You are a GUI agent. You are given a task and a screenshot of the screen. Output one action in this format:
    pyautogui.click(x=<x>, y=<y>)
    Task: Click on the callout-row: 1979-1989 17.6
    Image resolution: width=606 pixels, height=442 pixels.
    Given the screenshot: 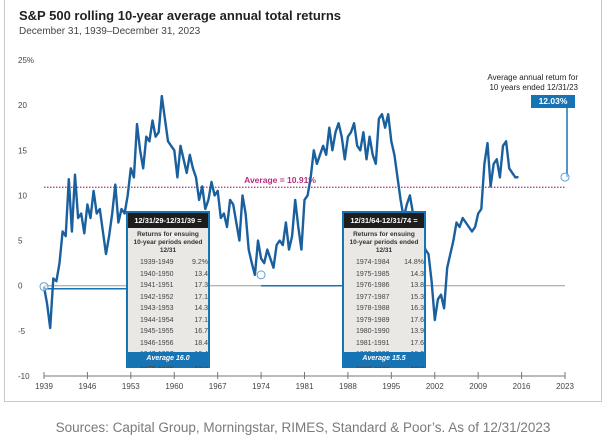 What is the action you would take?
    pyautogui.click(x=384, y=321)
    